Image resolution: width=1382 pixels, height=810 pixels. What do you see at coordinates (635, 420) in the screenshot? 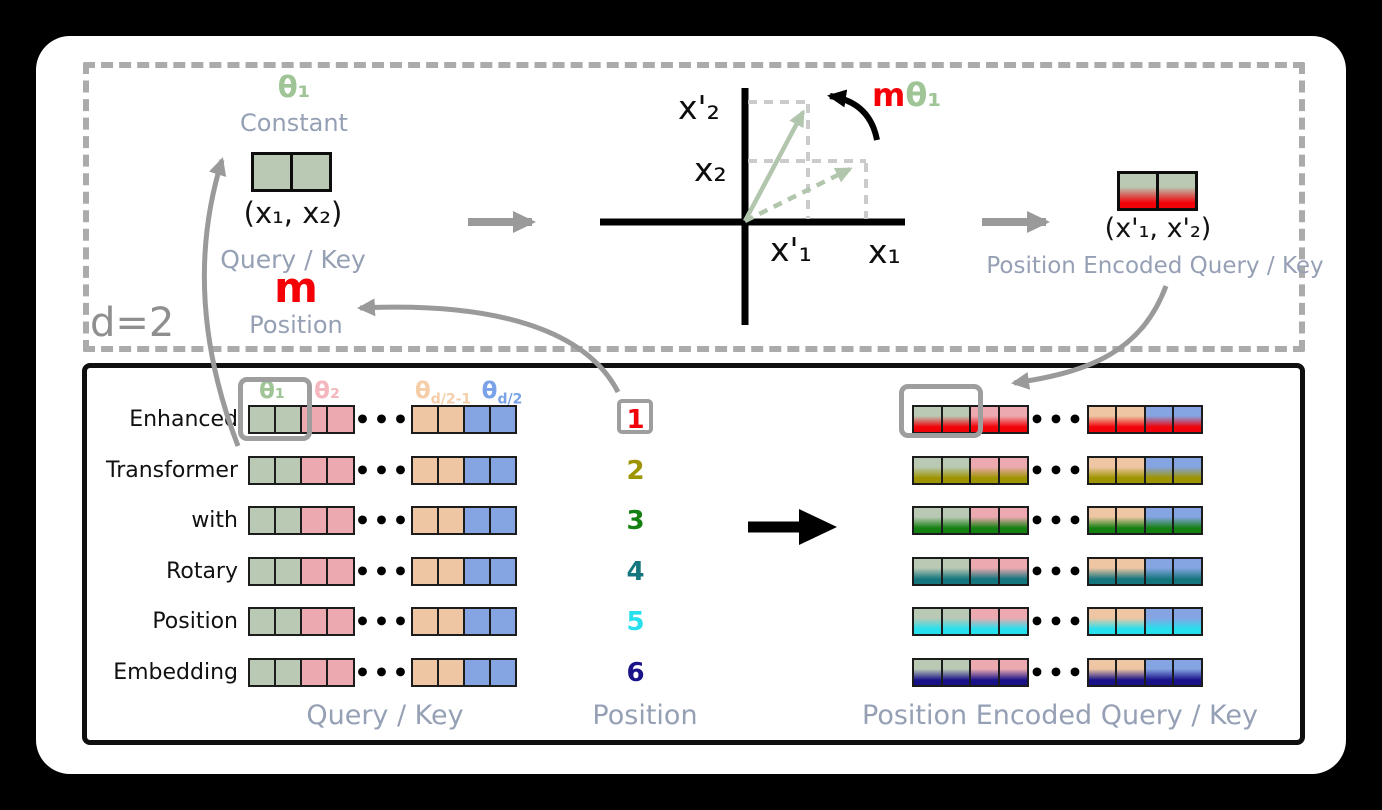
I see `position-number: 1` at bounding box center [635, 420].